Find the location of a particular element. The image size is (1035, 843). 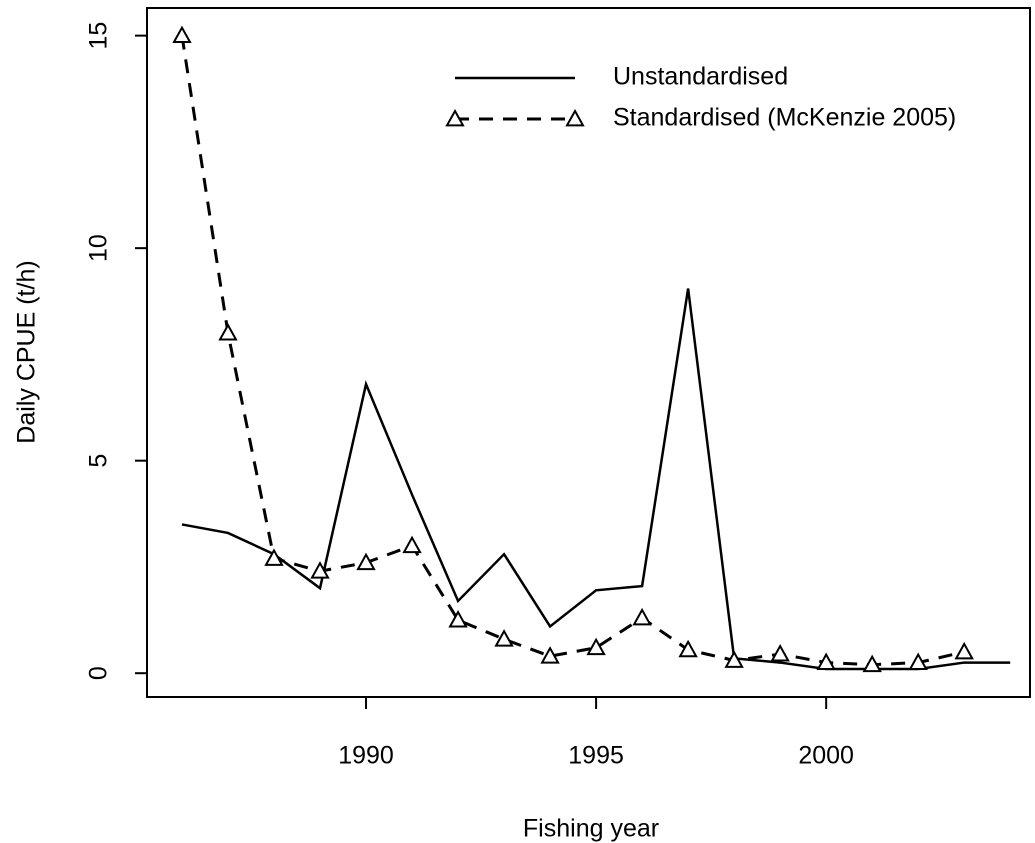

y-tick-label: 5 is located at coordinates (99, 461).